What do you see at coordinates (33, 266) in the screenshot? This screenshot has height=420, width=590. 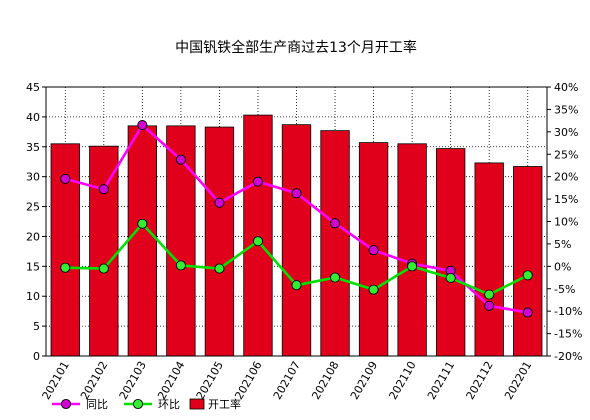 I see `left-axis-tick-label: 15` at bounding box center [33, 266].